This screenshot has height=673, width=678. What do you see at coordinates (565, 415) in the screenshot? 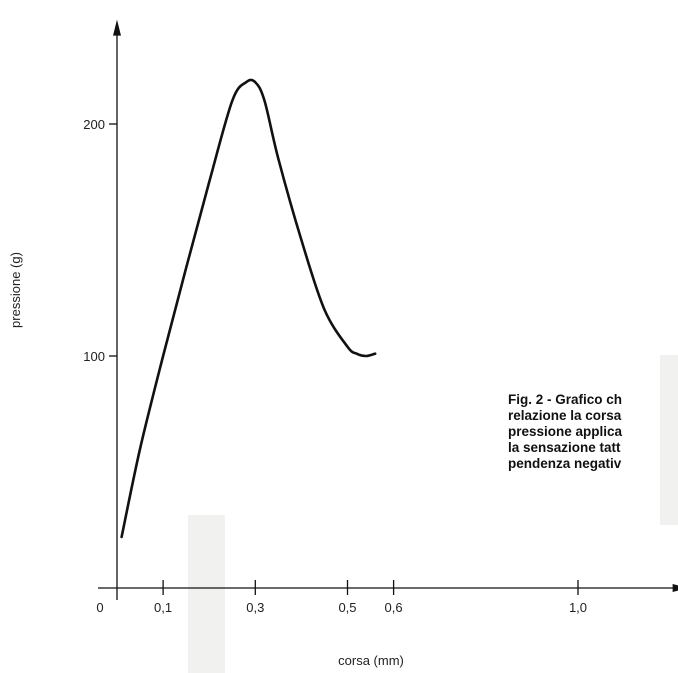
I see `caption-line: relazione la corsa` at bounding box center [565, 415].